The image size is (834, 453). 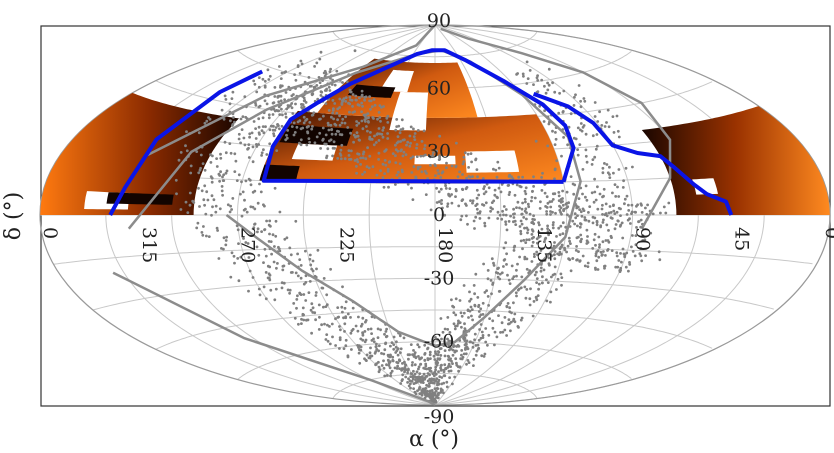 What do you see at coordinates (544, 245) in the screenshot?
I see `ra-tick-label: 135` at bounding box center [544, 245].